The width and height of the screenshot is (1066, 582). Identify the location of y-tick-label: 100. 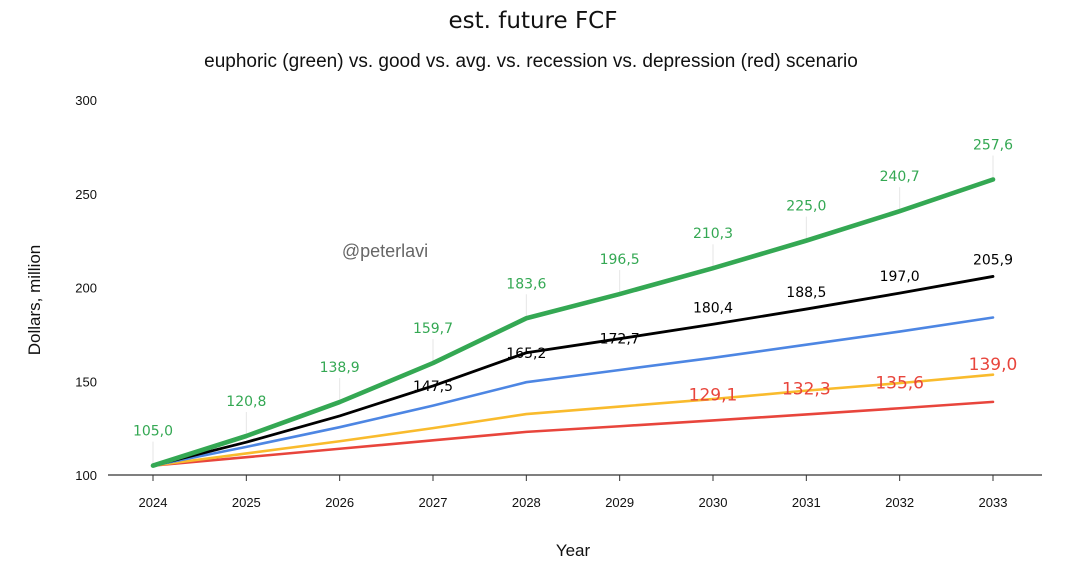
(86, 475).